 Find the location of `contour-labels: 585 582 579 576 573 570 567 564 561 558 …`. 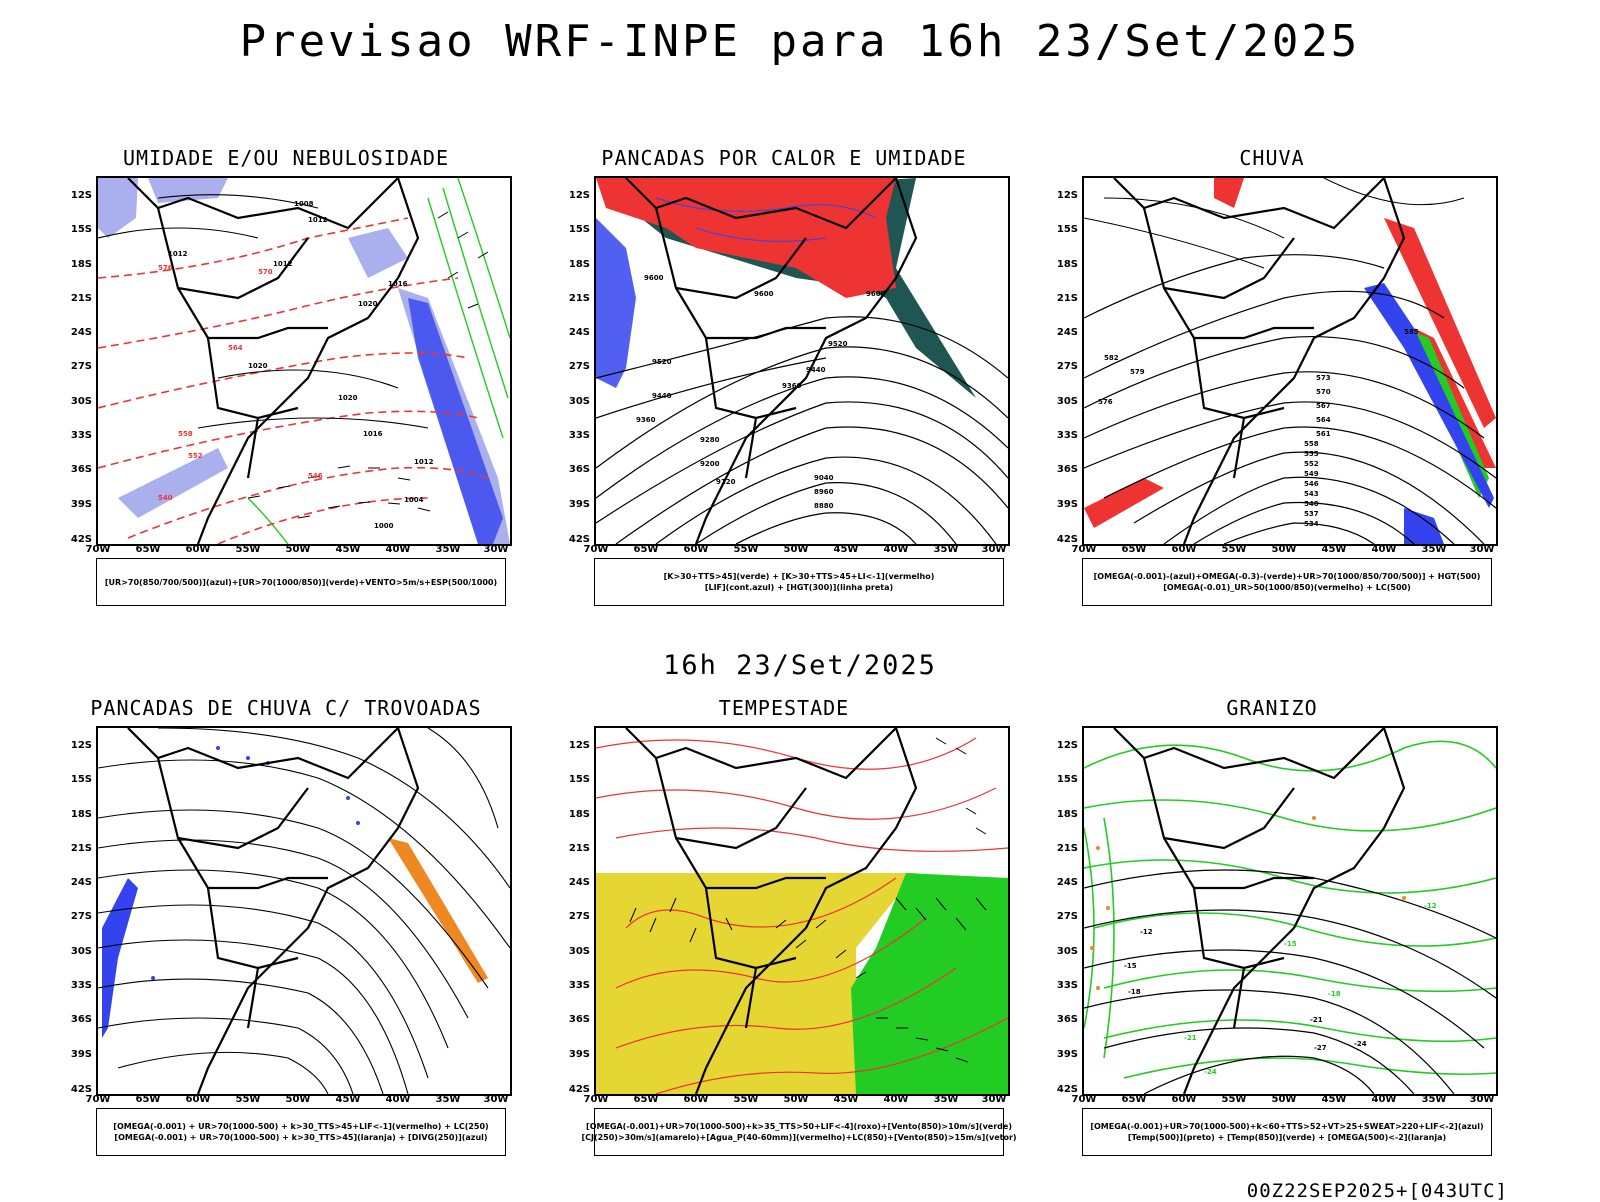

contour-labels: 585 582 579 576 573 570 567 564 561 558 … is located at coordinates (1258, 428).